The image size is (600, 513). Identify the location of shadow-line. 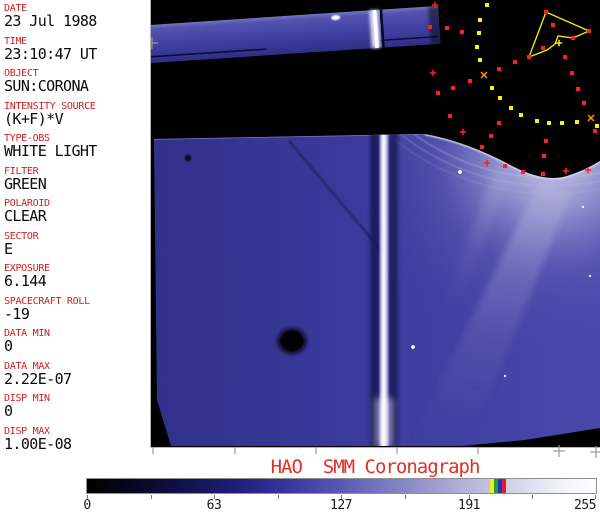
(335, 195).